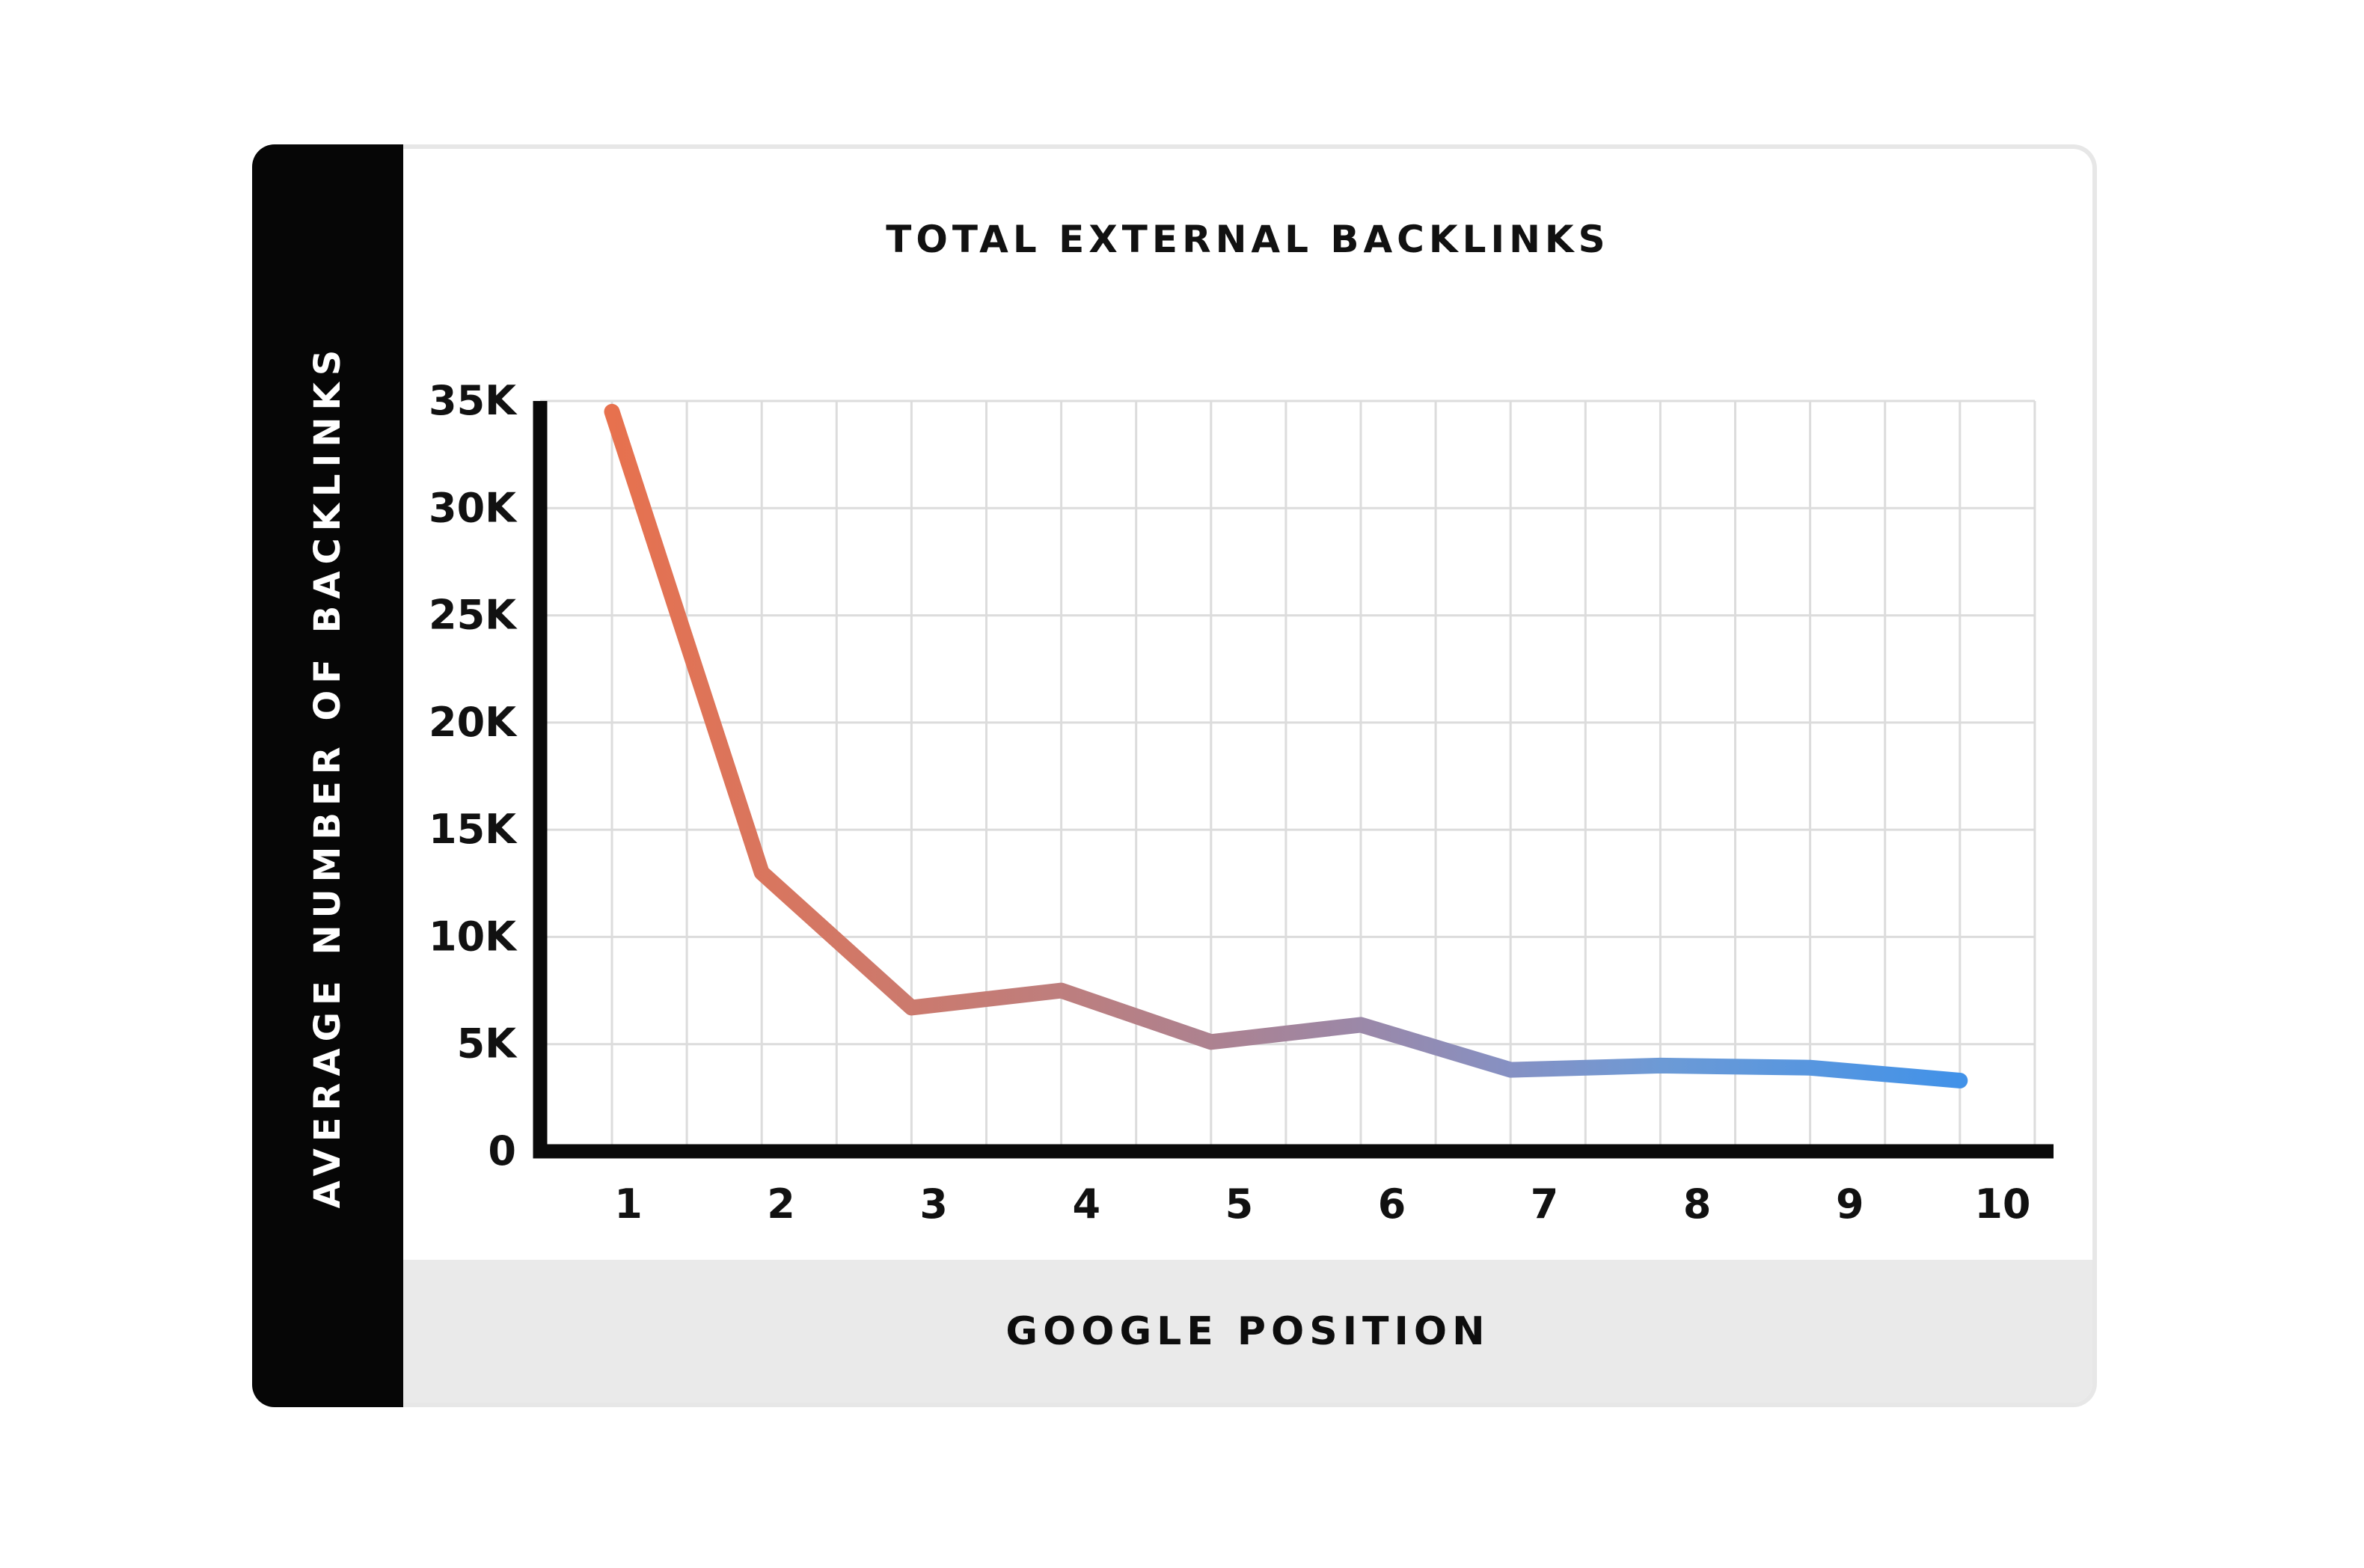 The image size is (2364, 1568). Describe the element at coordinates (487, 1044) in the screenshot. I see `y-tick-label: 5K` at that location.